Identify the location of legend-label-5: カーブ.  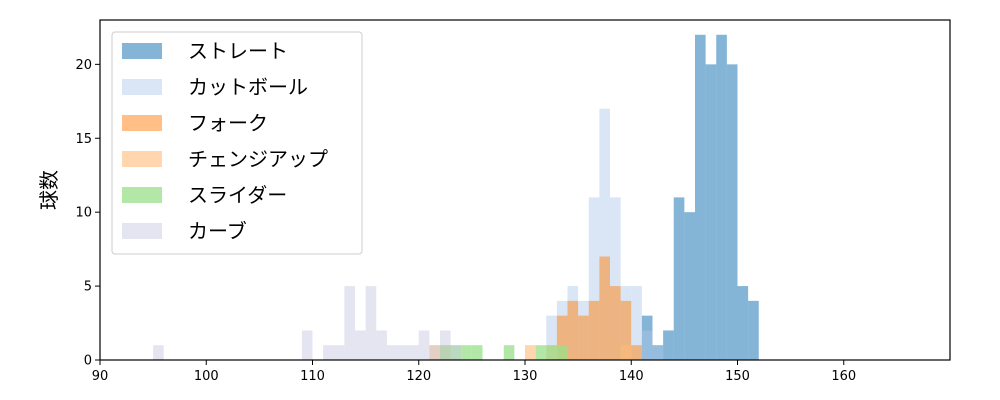
(217, 231).